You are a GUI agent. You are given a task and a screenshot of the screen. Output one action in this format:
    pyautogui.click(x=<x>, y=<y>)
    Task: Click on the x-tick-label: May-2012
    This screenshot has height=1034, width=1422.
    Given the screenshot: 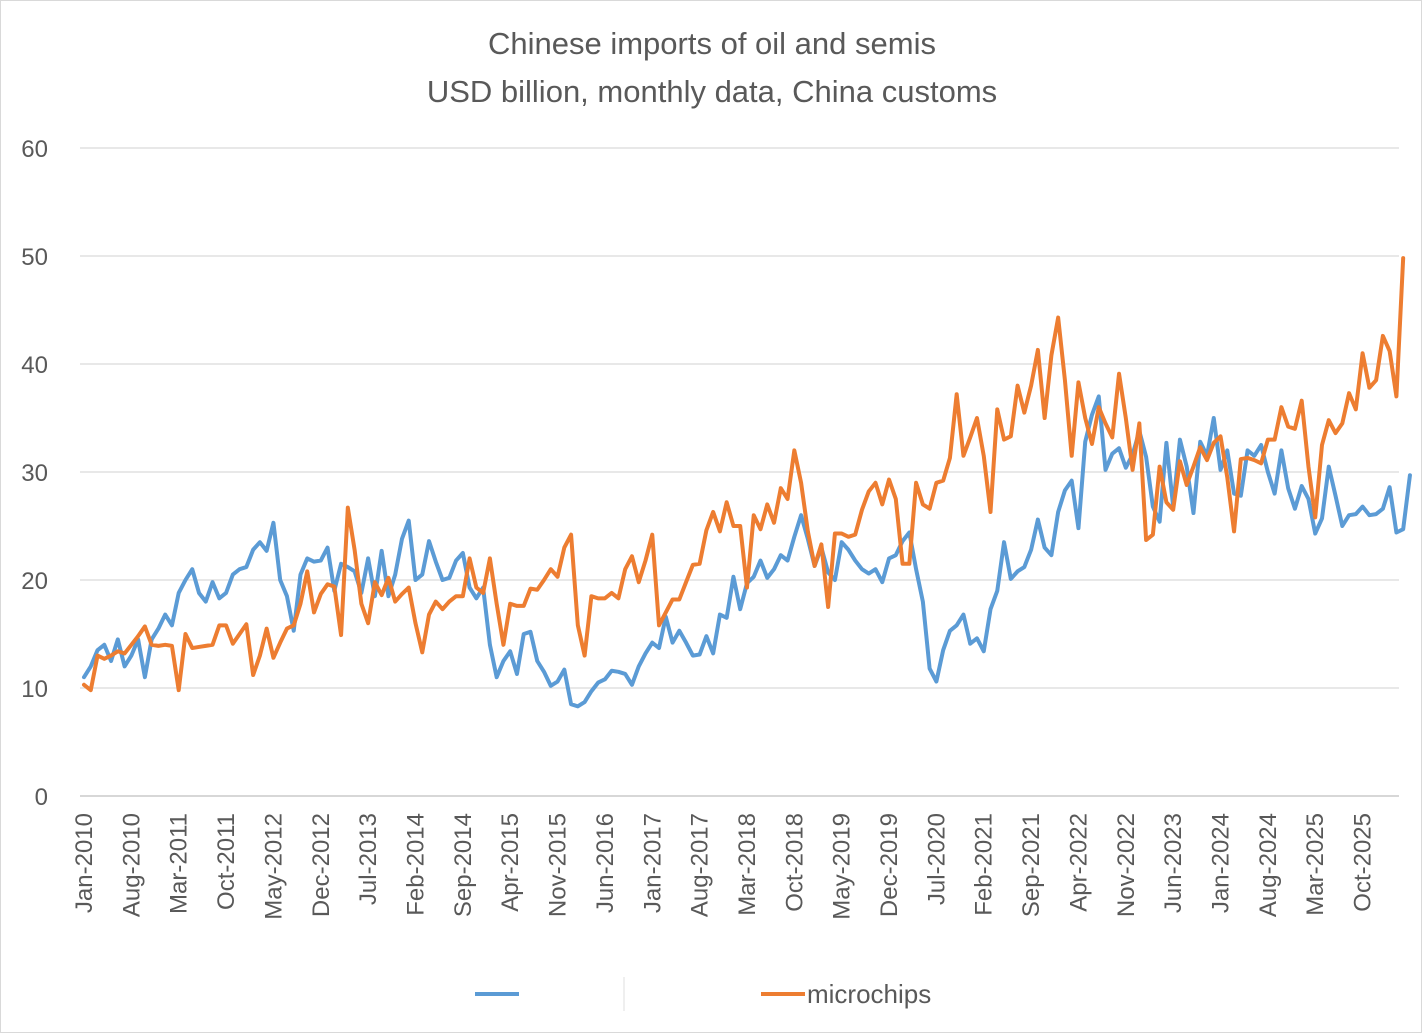 What is the action you would take?
    pyautogui.click(x=273, y=866)
    